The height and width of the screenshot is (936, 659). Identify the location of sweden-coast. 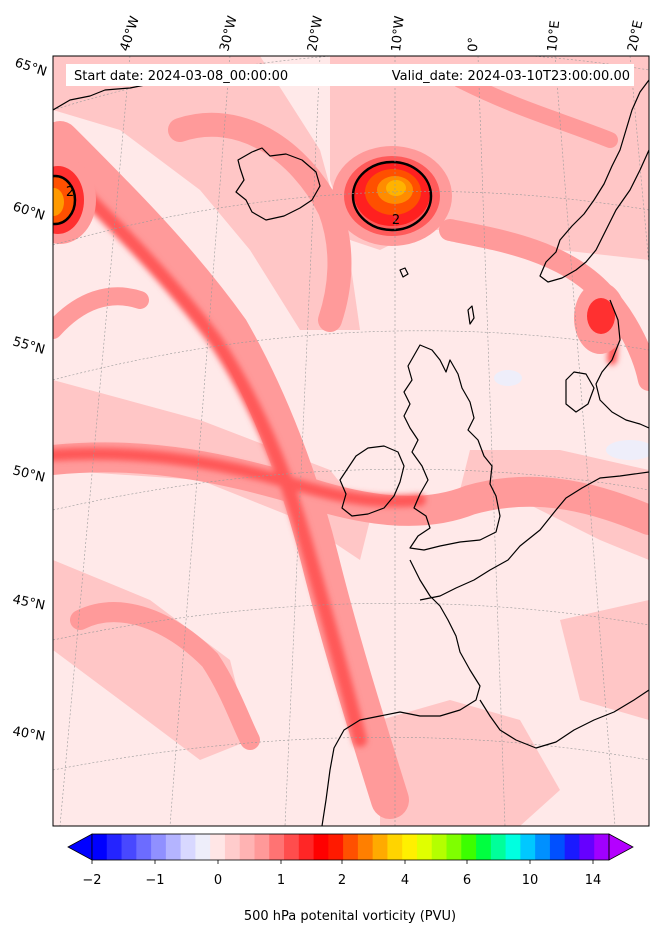
(622, 364).